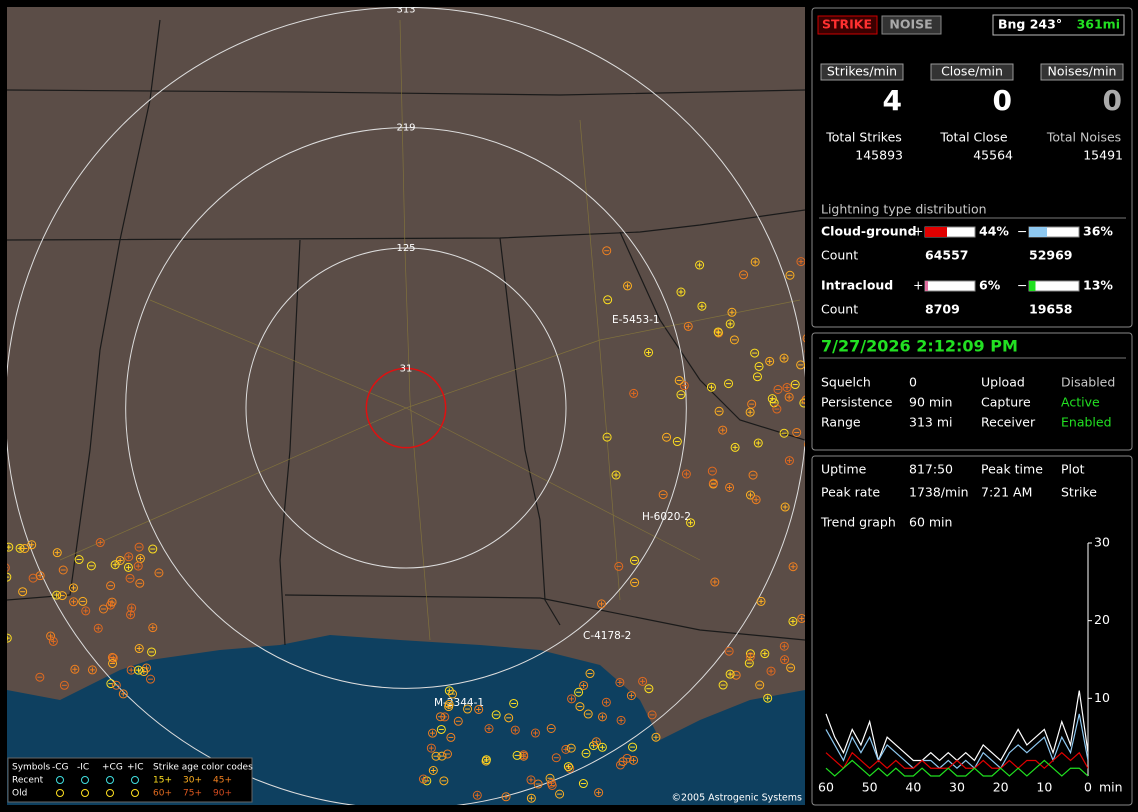 Image resolution: width=1138 pixels, height=812 pixels. What do you see at coordinates (844, 469) in the screenshot?
I see `stats-cell: Uptime` at bounding box center [844, 469].